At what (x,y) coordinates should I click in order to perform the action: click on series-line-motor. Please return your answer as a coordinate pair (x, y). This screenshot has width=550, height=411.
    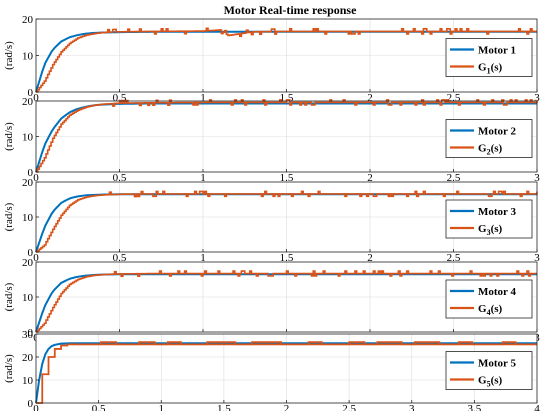
    Looking at the image, I should click on (286, 373).